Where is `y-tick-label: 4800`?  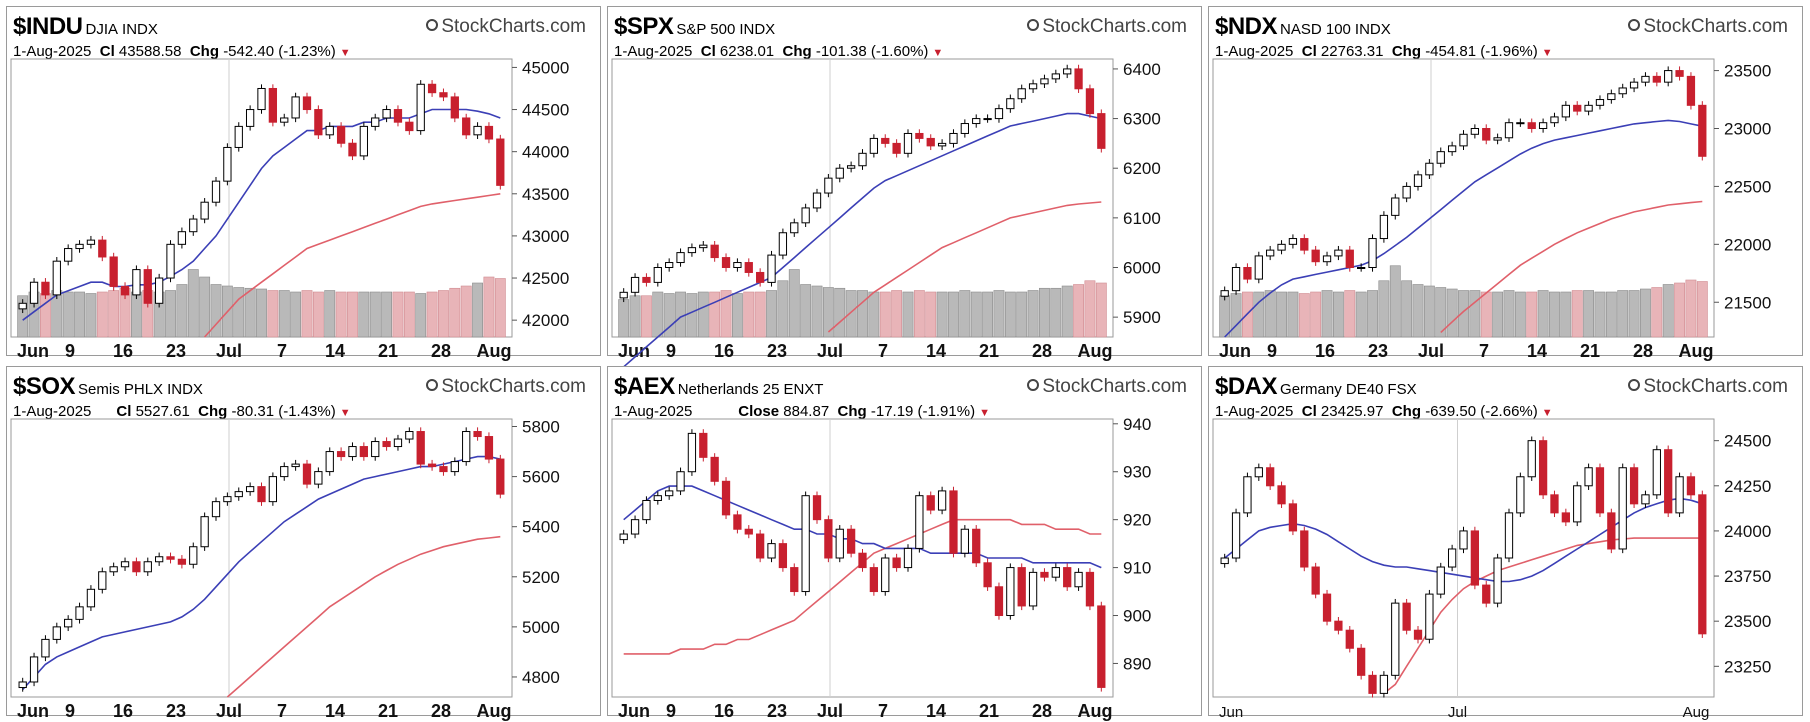
y-tick-label: 4800 is located at coordinates (541, 677).